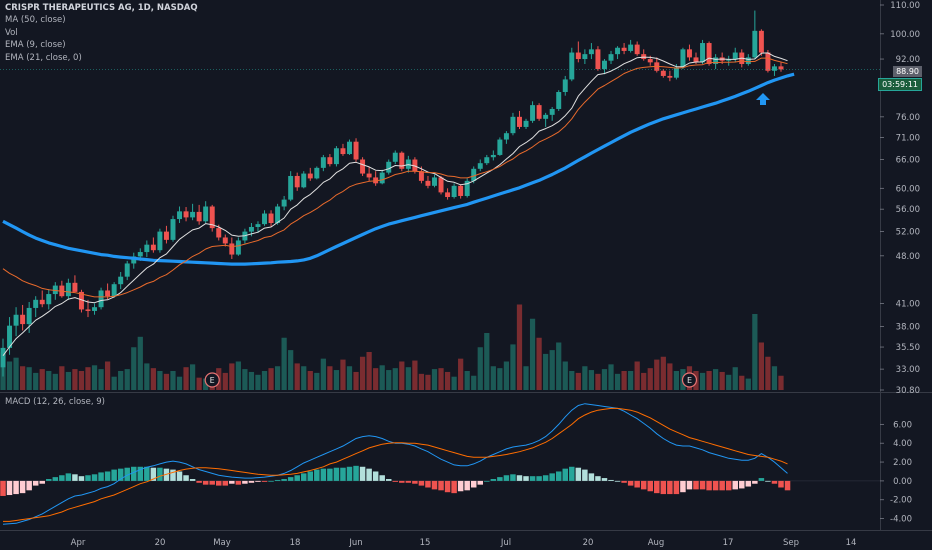 This screenshot has width=932, height=550. Describe the element at coordinates (160, 543) in the screenshot. I see `time-tick-label: 20` at that location.